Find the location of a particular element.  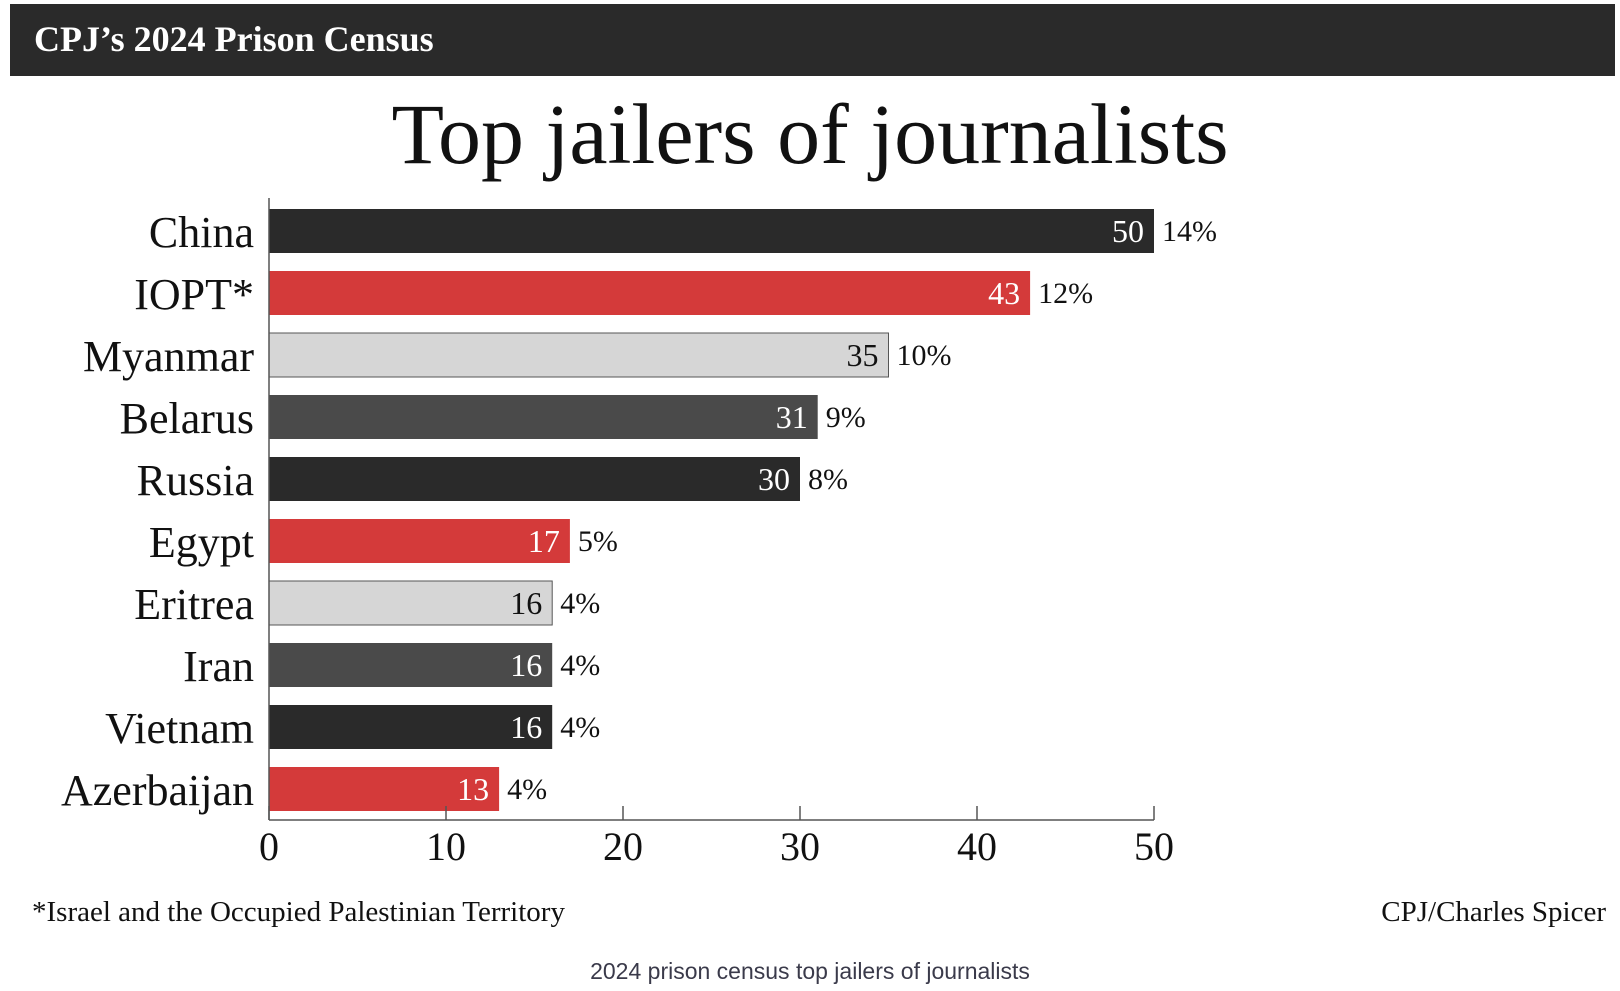

x-tick-label: 10 is located at coordinates (446, 846).